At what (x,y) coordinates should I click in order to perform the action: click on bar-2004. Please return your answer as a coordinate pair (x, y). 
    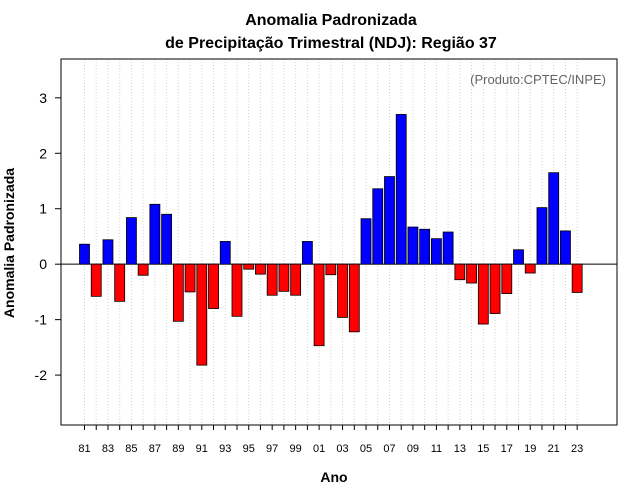
    Looking at the image, I should click on (354, 298).